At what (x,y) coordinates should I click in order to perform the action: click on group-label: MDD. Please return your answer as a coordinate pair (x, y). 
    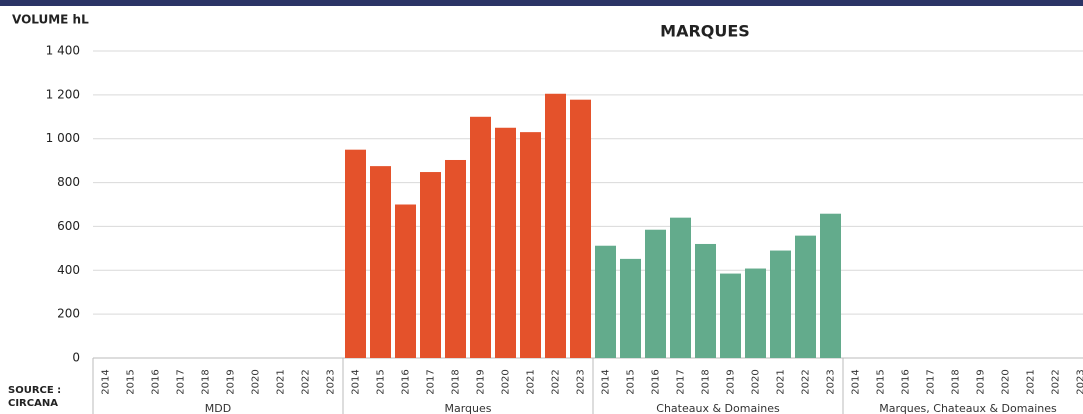
    Looking at the image, I should click on (218, 408).